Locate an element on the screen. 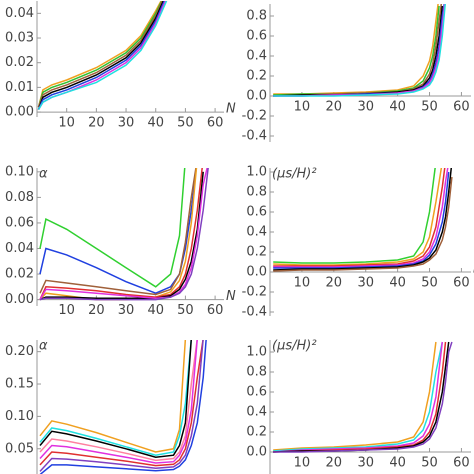  y-tick-label: 0.05 is located at coordinates (19, 448).